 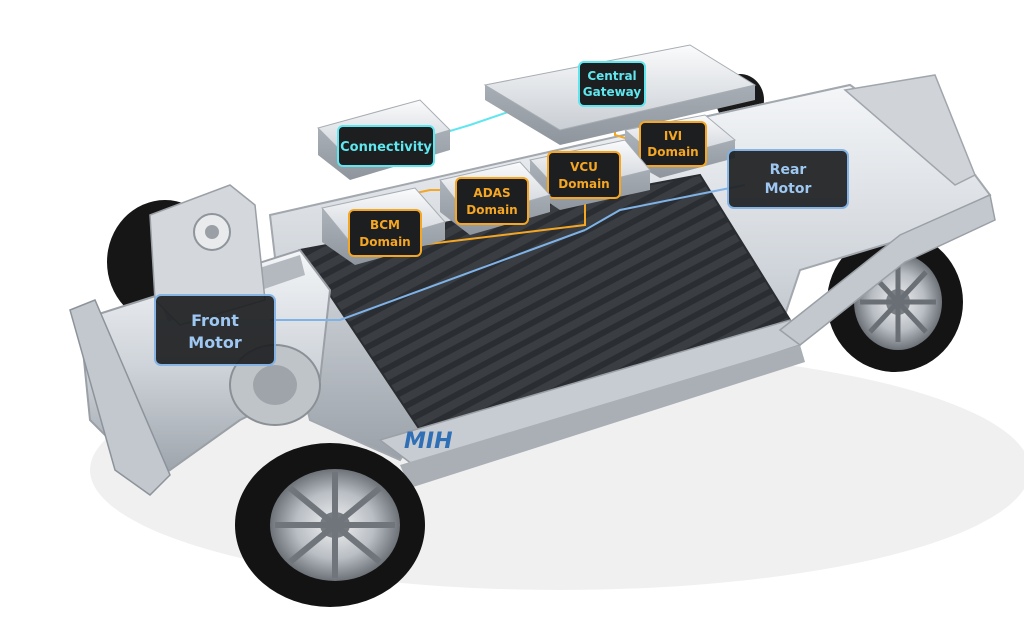 I want to click on connectivity-box: Connectivity, so click(x=384, y=139).